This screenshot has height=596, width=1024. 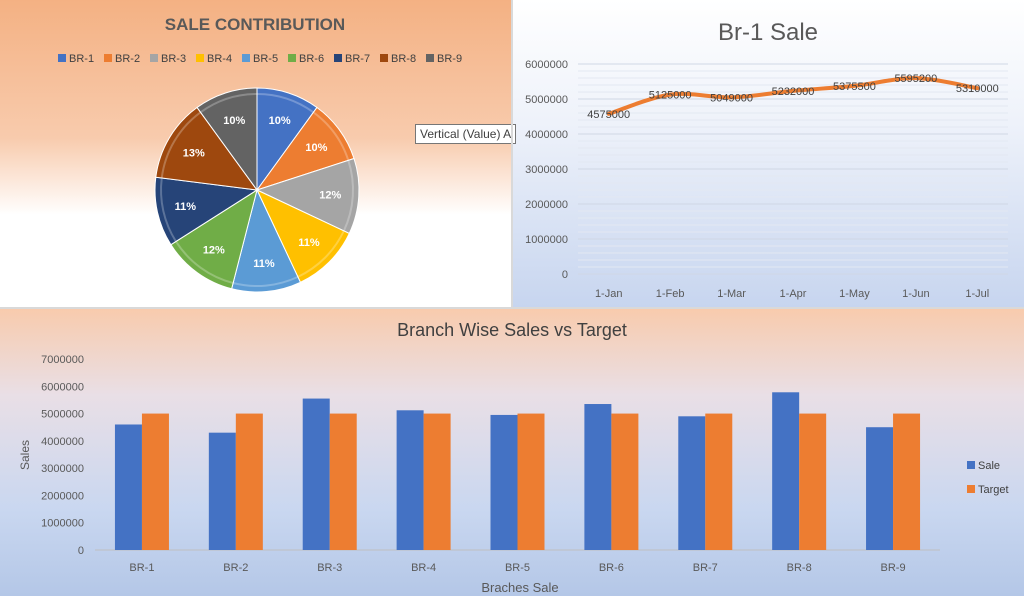 I want to click on bar-x-tick-label: BR-7, so click(x=705, y=568).